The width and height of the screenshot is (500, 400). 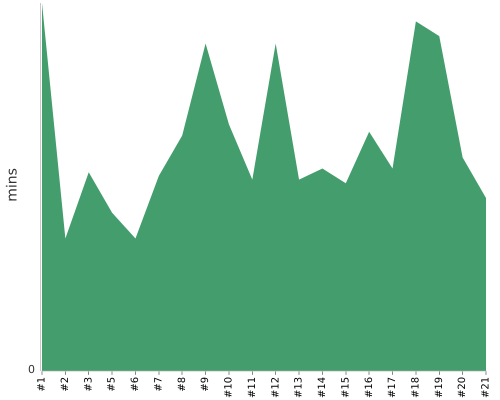 I want to click on x-tick-label: #2, so click(x=65, y=384).